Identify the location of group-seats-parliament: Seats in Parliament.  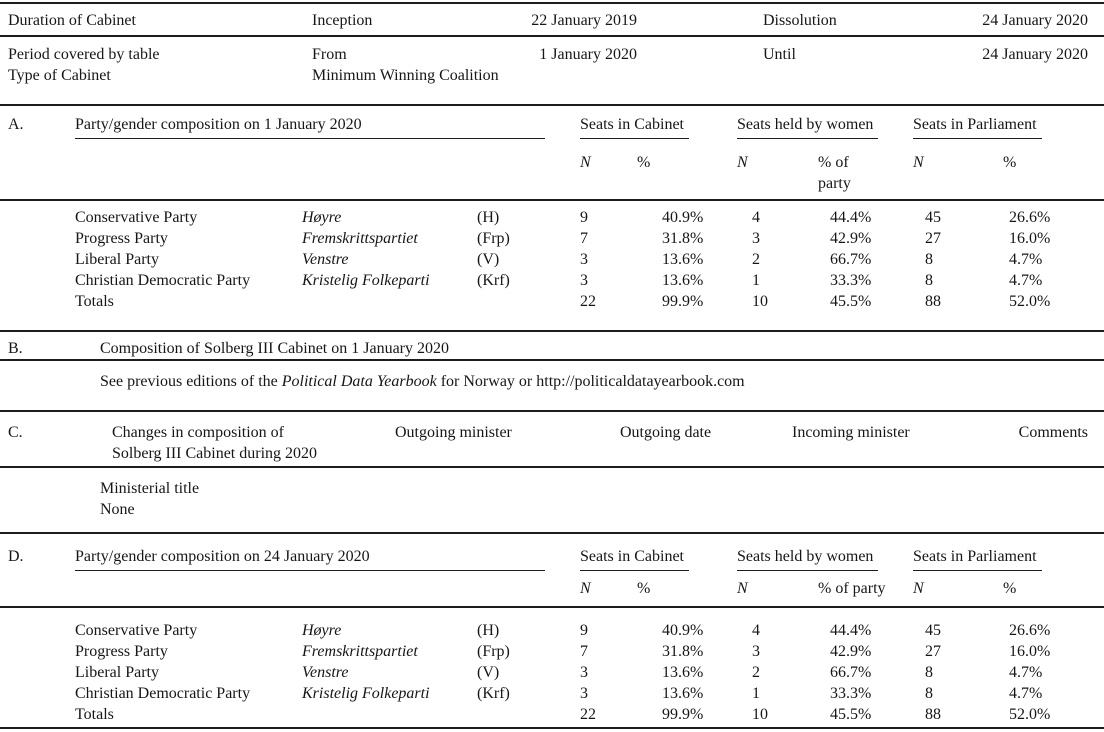
(1000, 558).